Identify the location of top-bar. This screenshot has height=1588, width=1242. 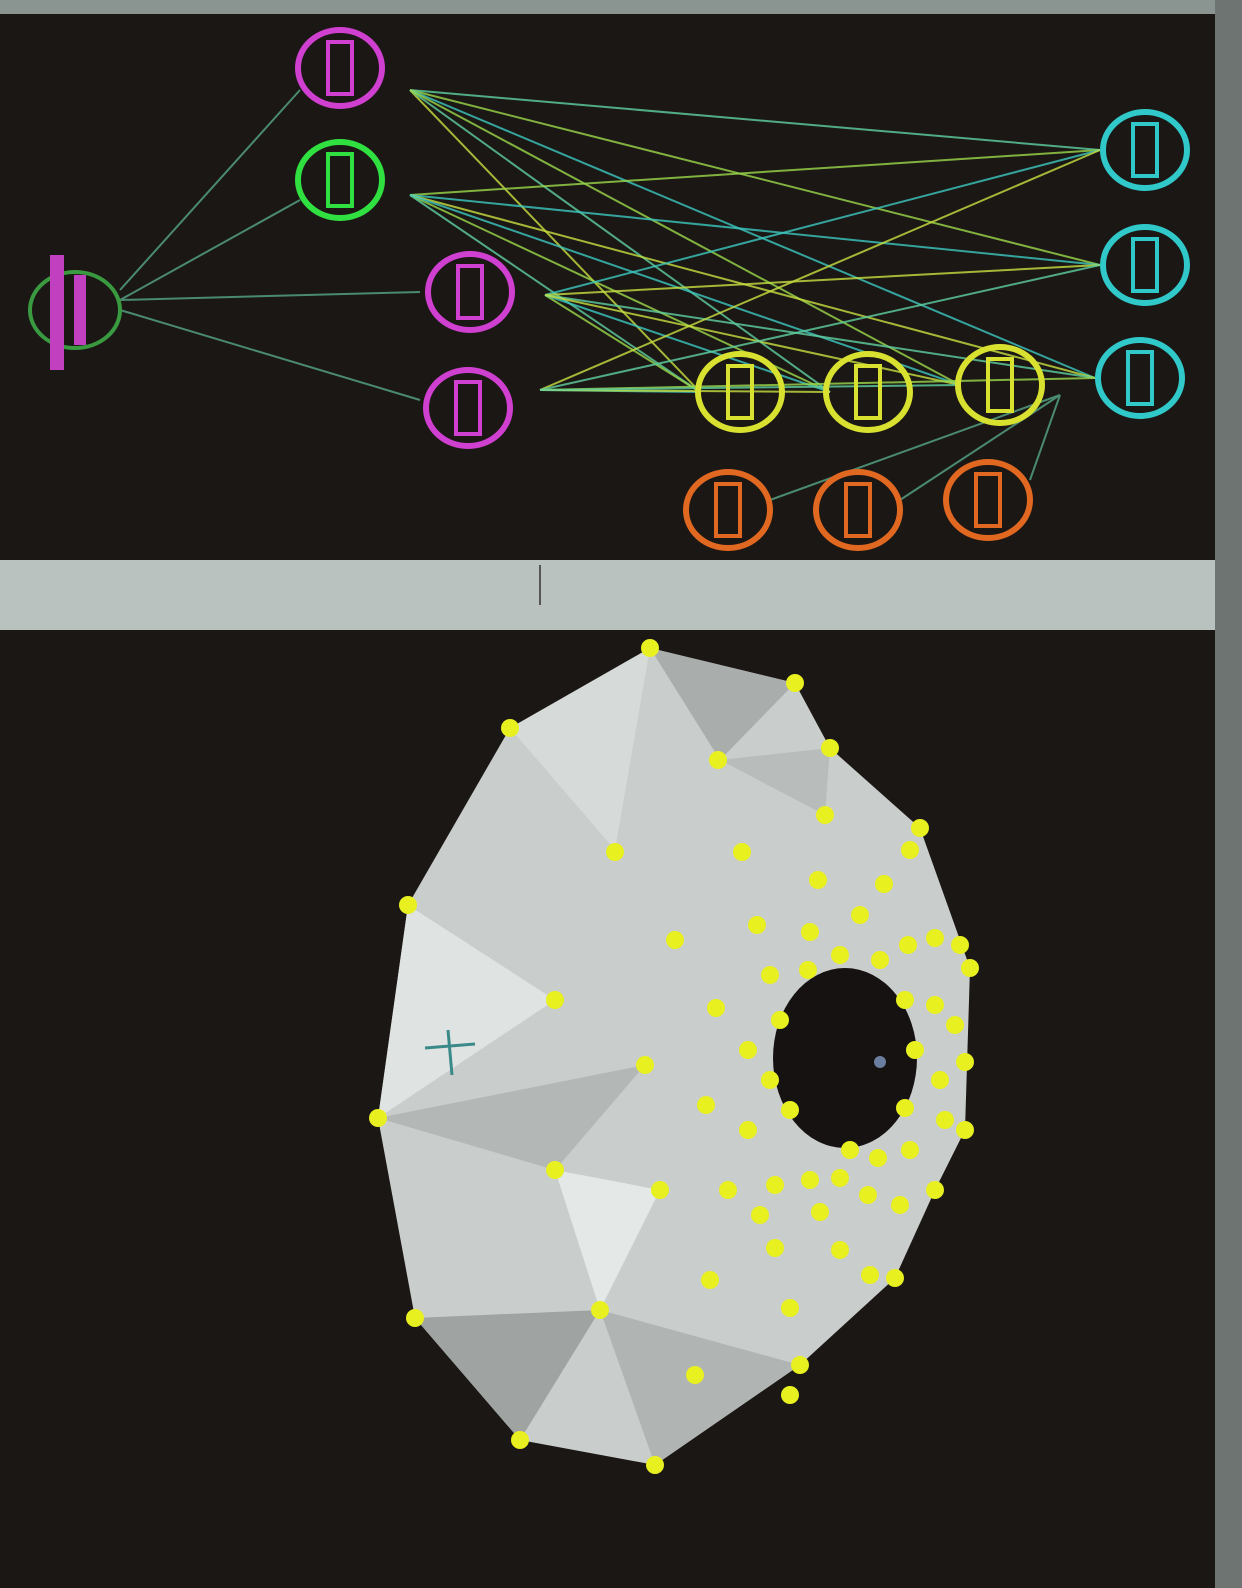
(621, 7).